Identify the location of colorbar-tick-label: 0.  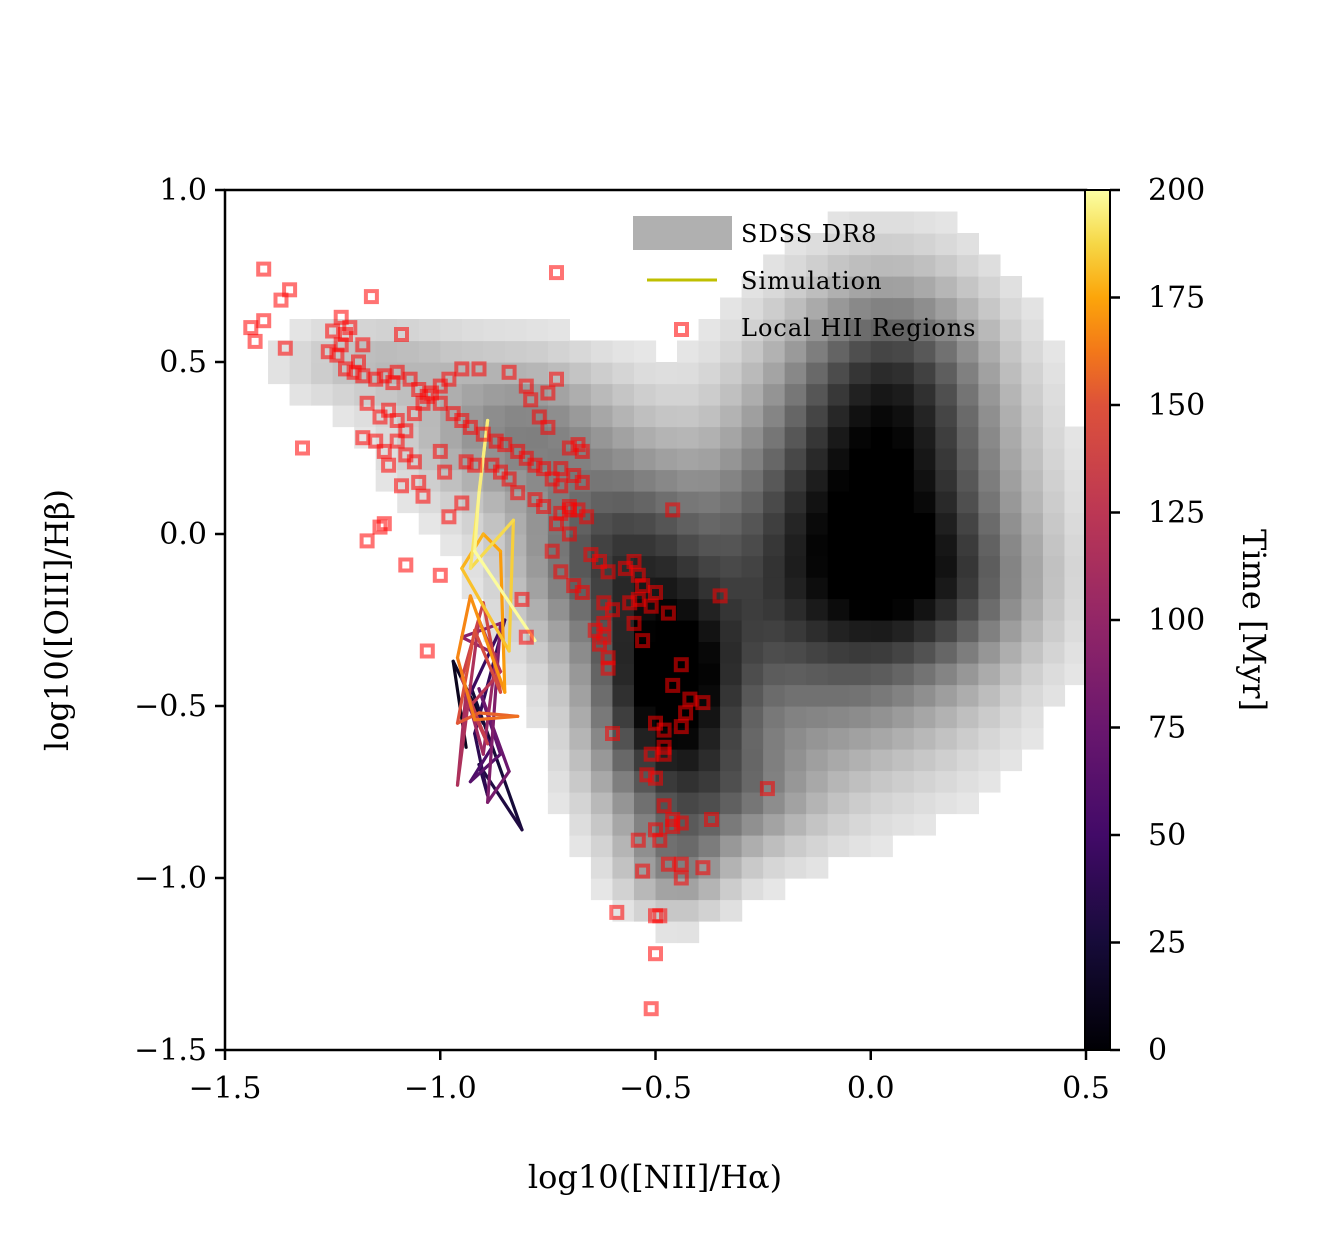
(1157, 1050).